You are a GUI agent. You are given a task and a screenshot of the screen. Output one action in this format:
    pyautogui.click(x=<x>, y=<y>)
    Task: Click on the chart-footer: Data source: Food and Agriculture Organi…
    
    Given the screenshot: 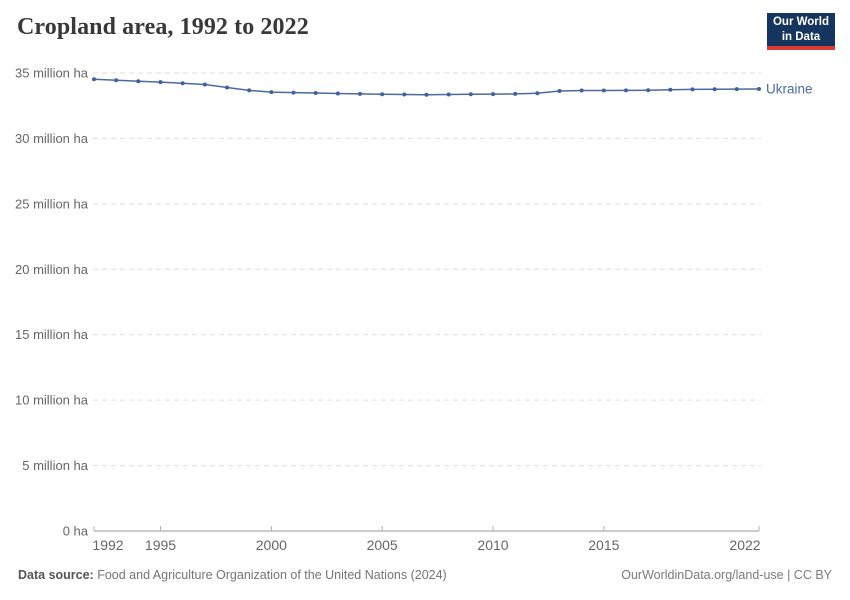 What is the action you would take?
    pyautogui.click(x=425, y=575)
    